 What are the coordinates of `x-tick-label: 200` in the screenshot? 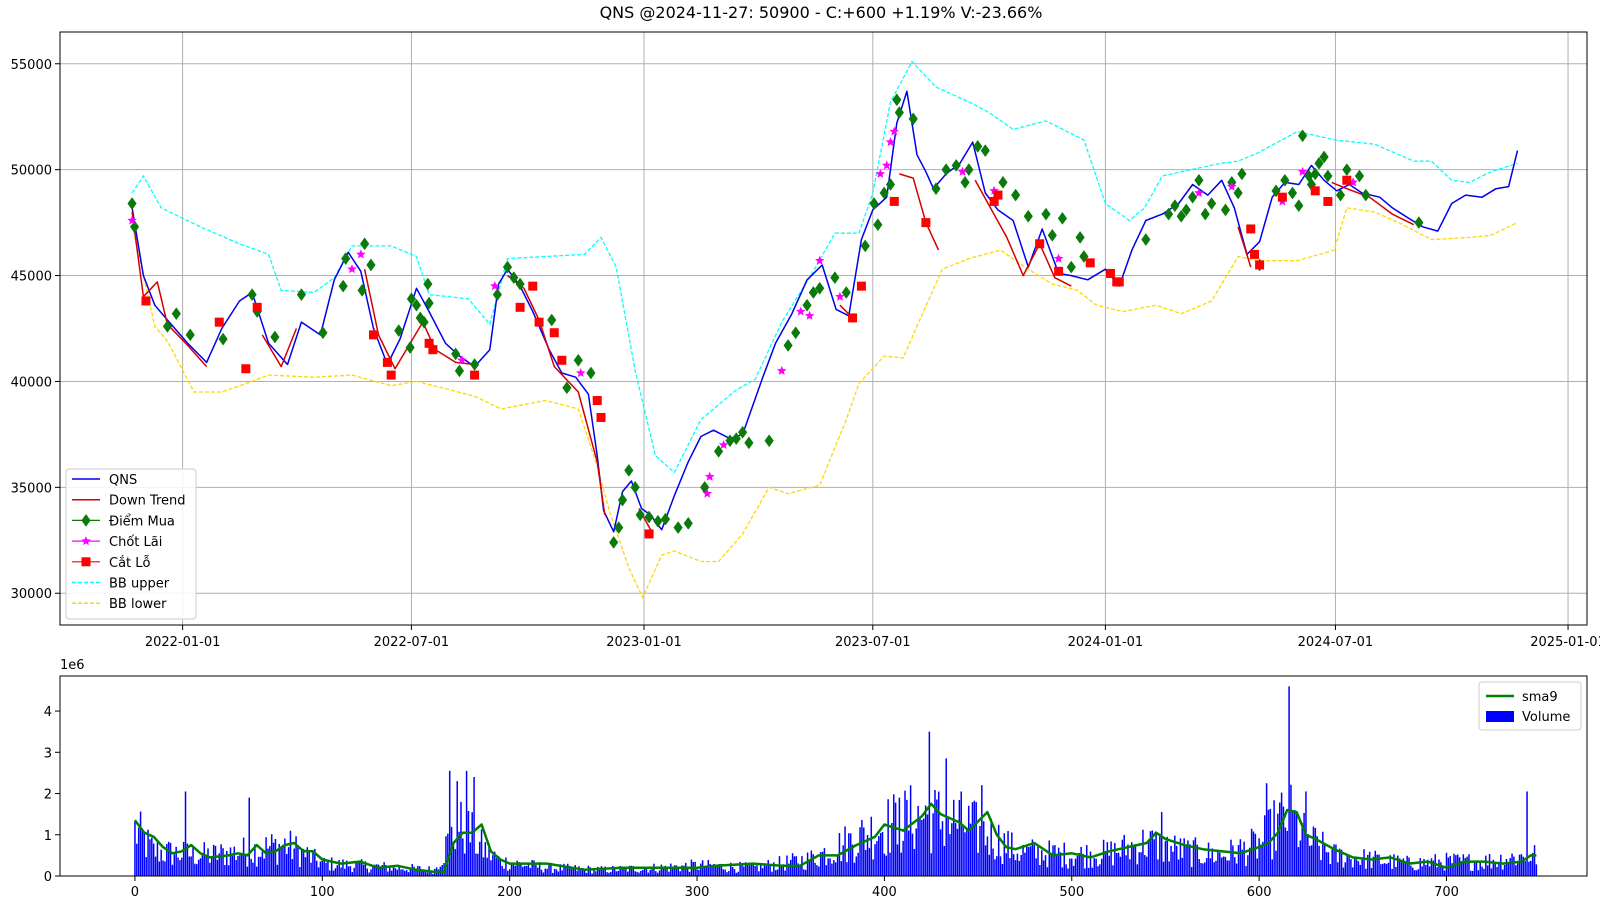 It's located at (509, 892).